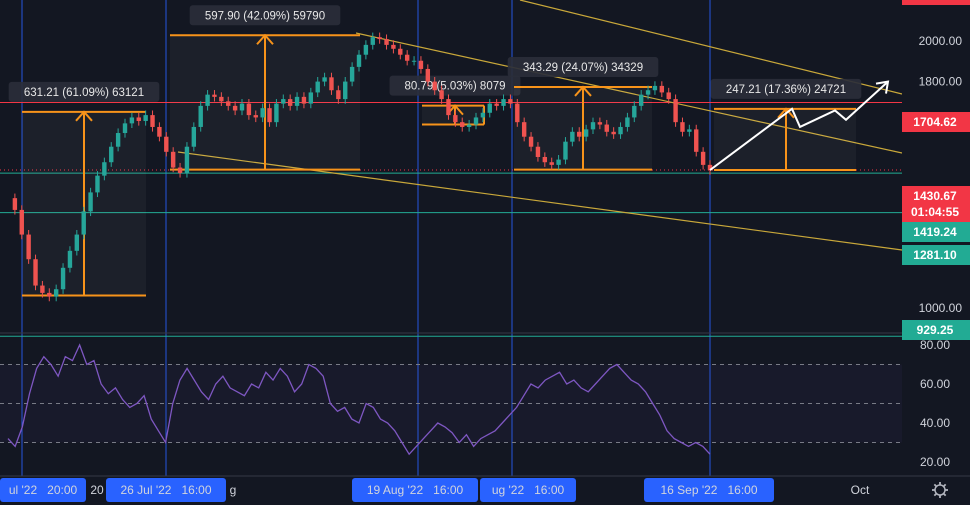 The width and height of the screenshot is (970, 505). I want to click on rsi-tick-label-2: 40.00, so click(935, 423).